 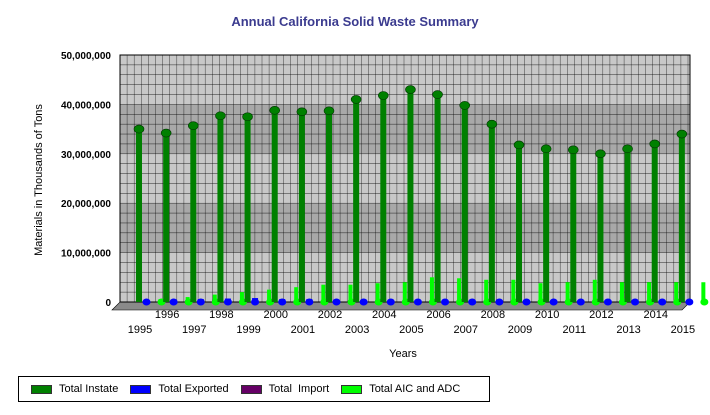 I want to click on x-tick-label: 2006, so click(x=438, y=315).